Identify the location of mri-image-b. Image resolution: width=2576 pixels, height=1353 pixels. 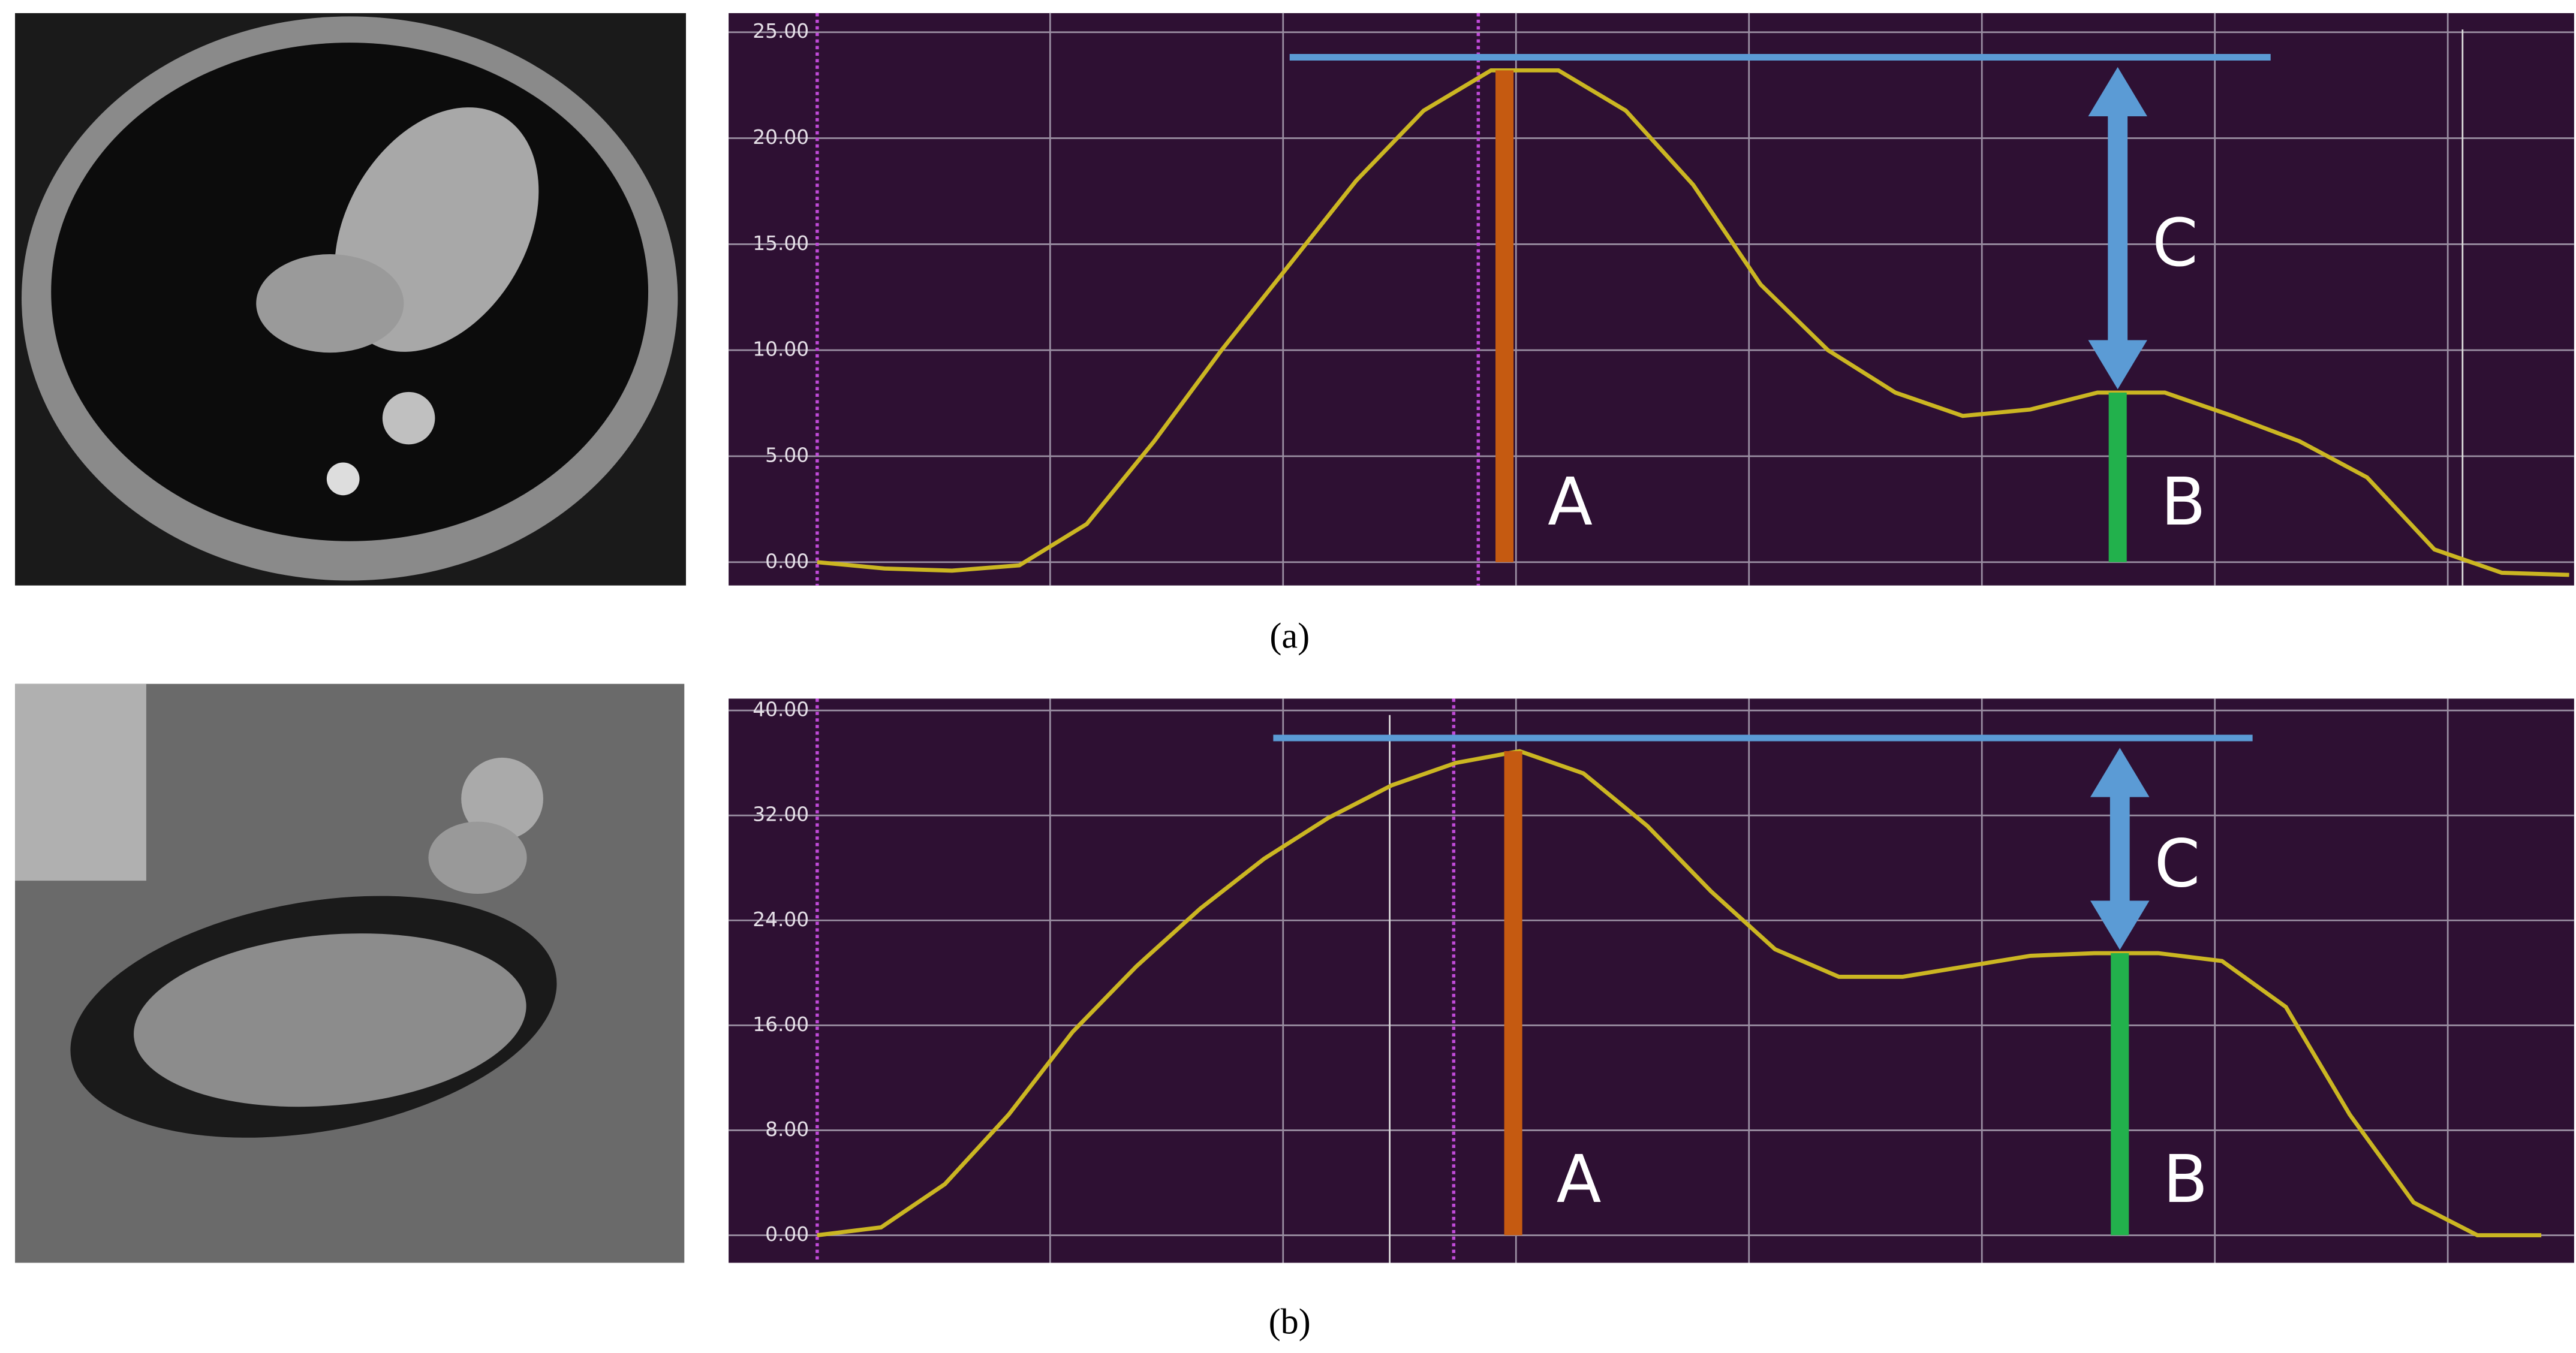
(350, 973).